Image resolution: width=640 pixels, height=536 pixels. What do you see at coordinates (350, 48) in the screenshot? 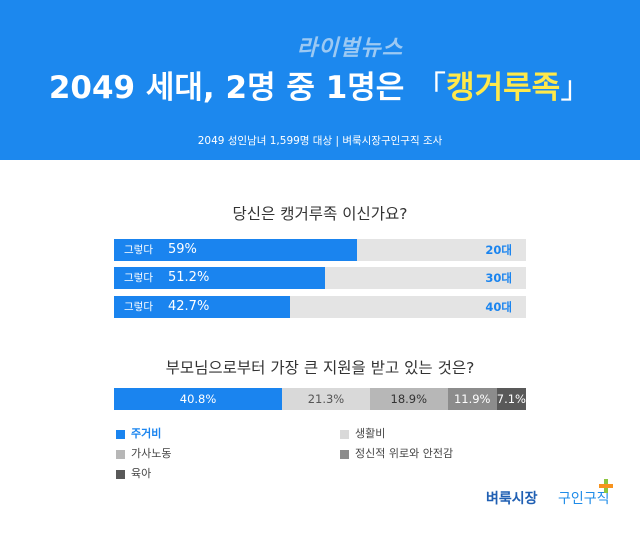
I see `news-logo: 라이벌뉴스` at bounding box center [350, 48].